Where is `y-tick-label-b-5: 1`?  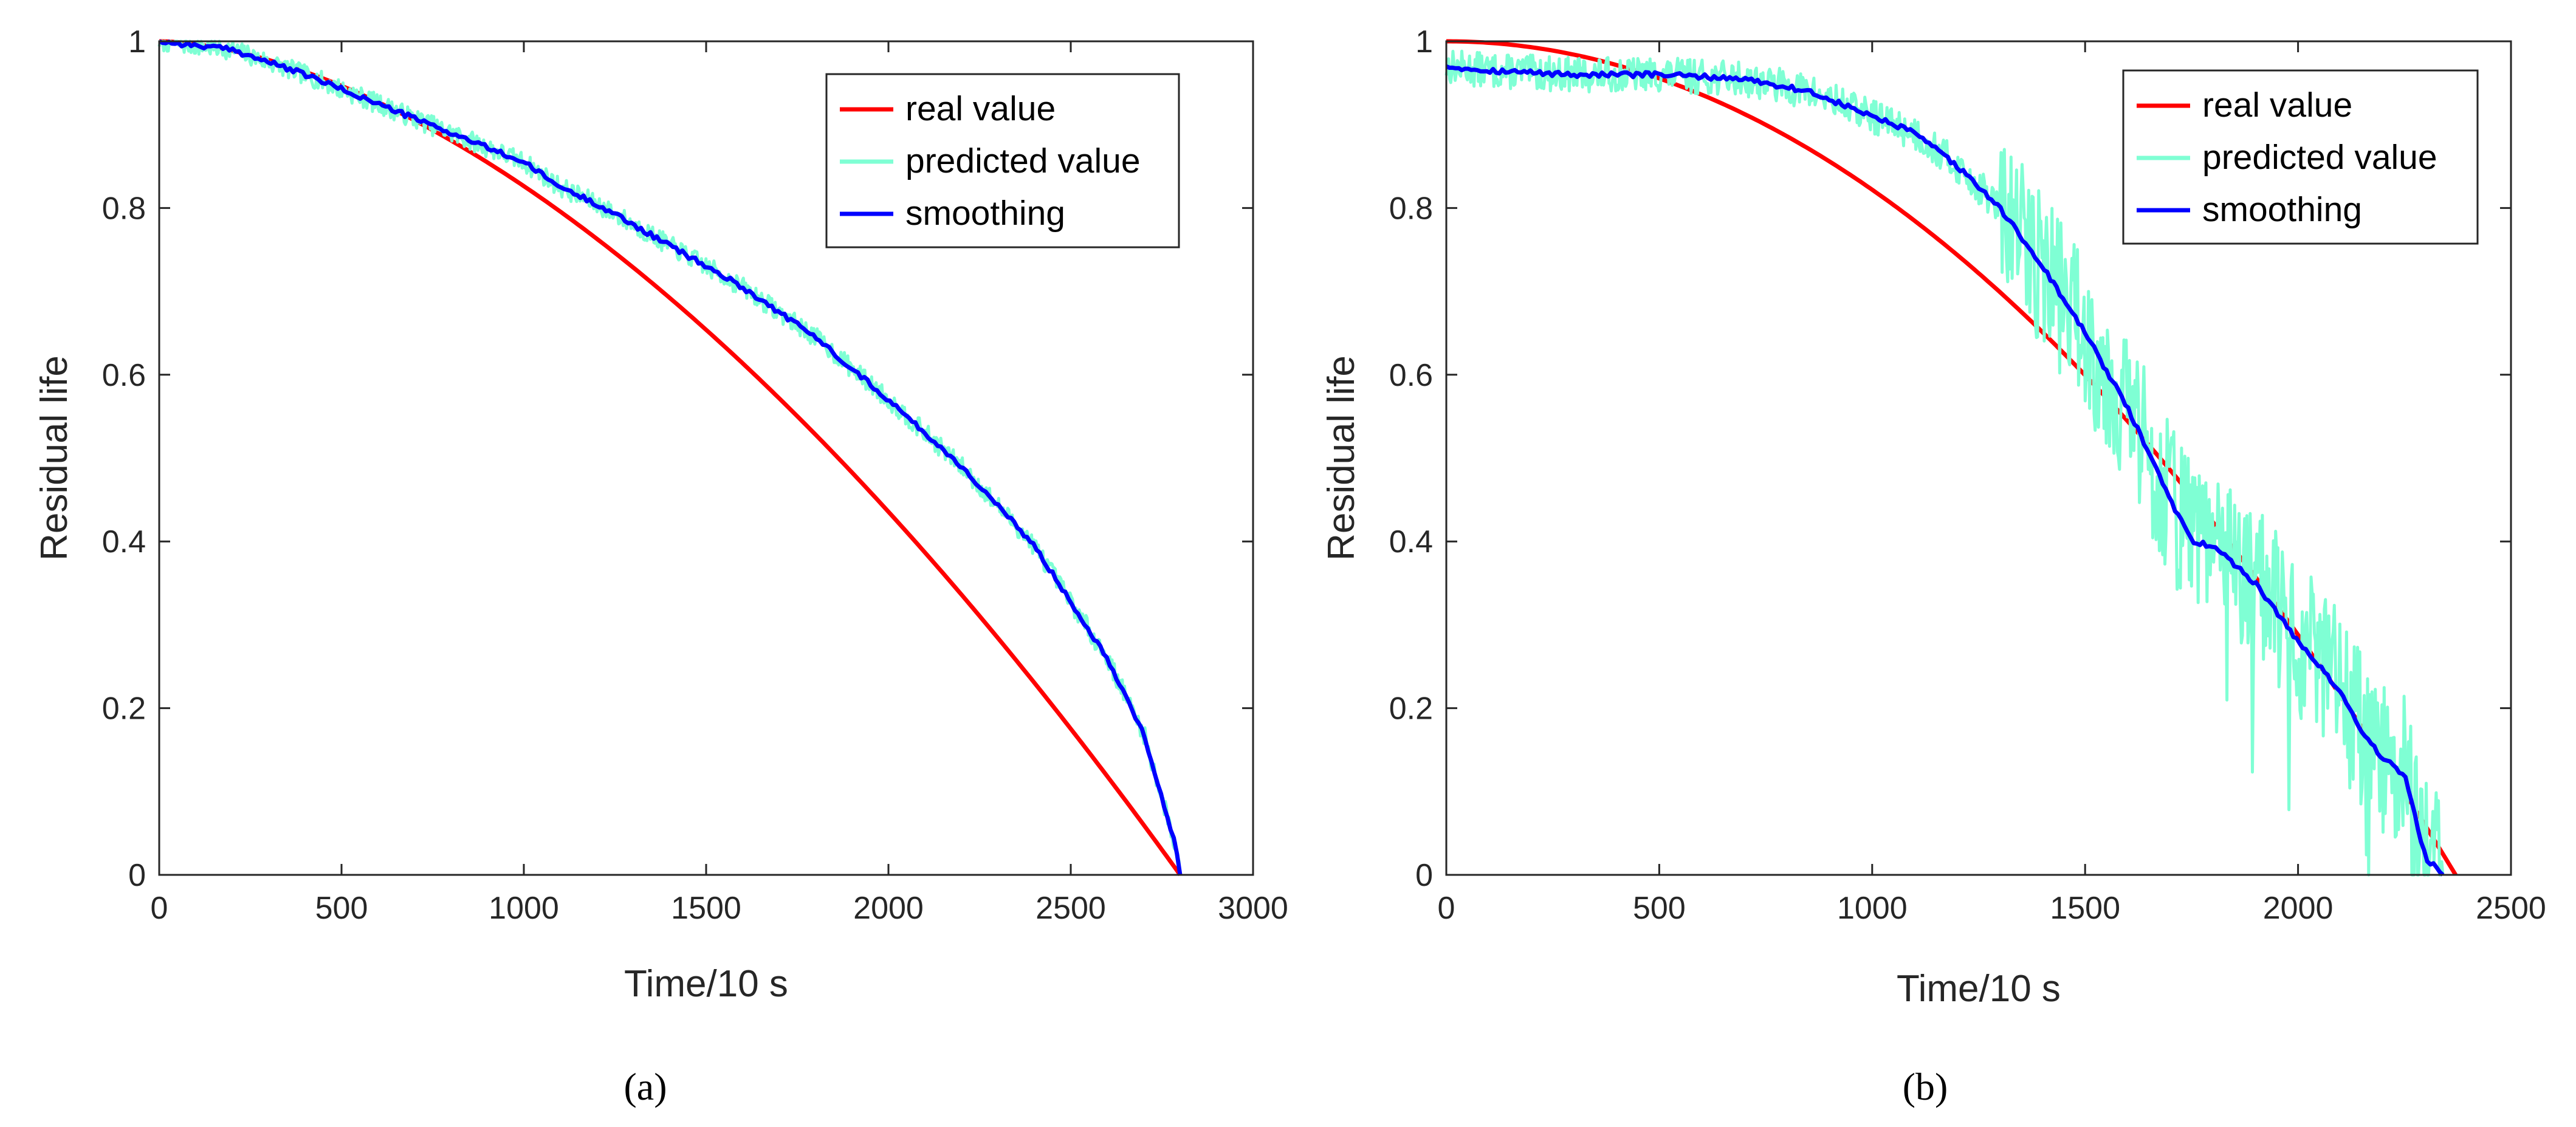
y-tick-label-b-5: 1 is located at coordinates (1424, 42).